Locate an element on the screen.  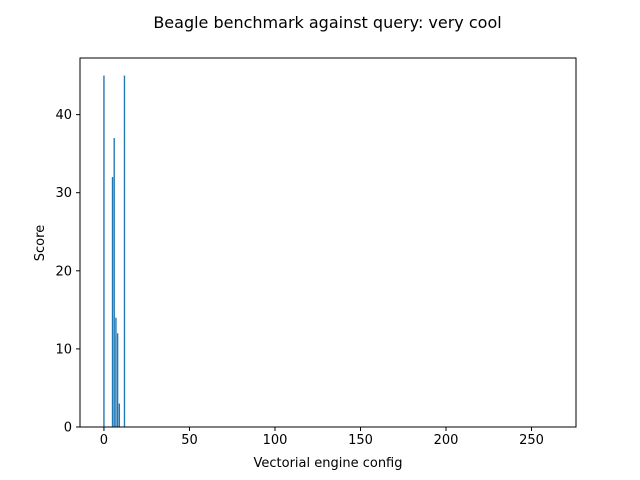
x-tick-label: 250 is located at coordinates (531, 440).